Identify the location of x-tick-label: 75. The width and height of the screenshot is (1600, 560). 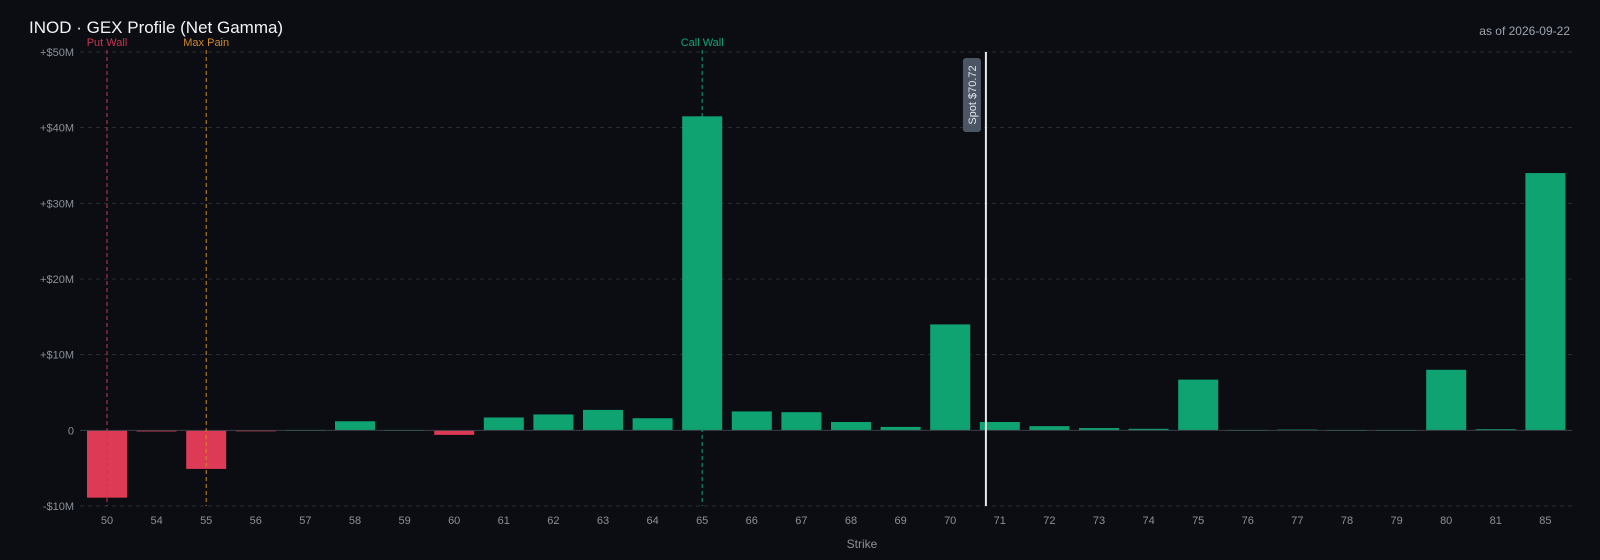
(1198, 521).